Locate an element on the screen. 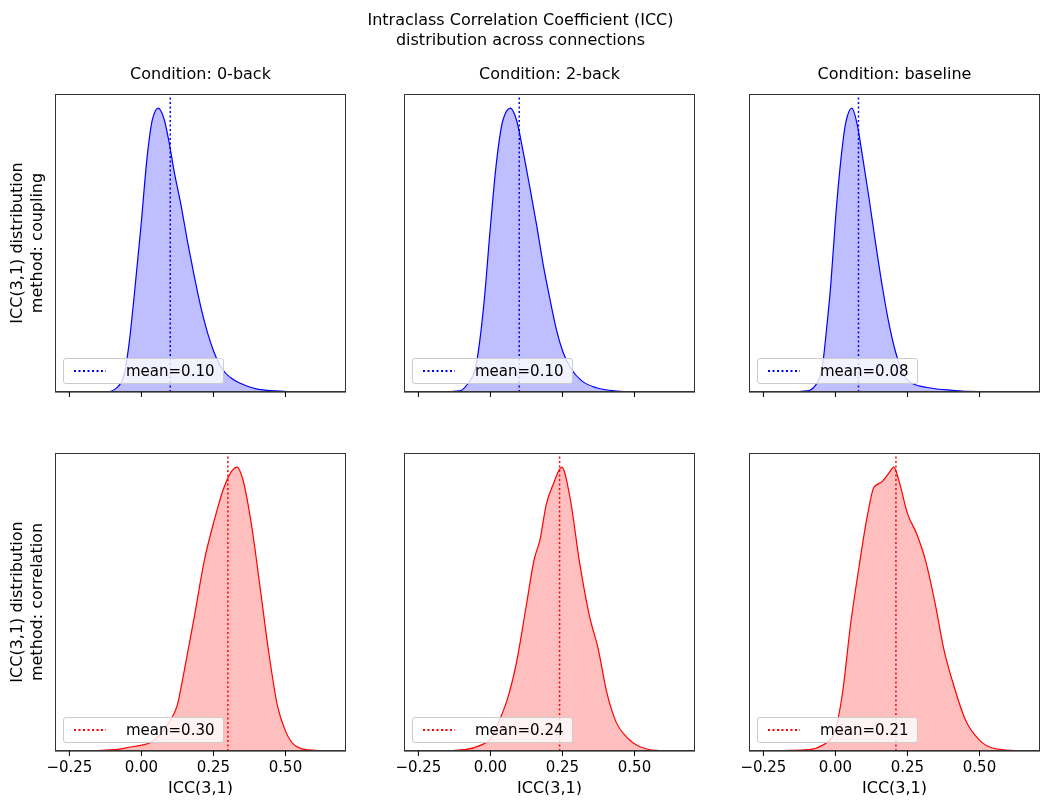  legend: mean=0.21 is located at coordinates (837, 730).